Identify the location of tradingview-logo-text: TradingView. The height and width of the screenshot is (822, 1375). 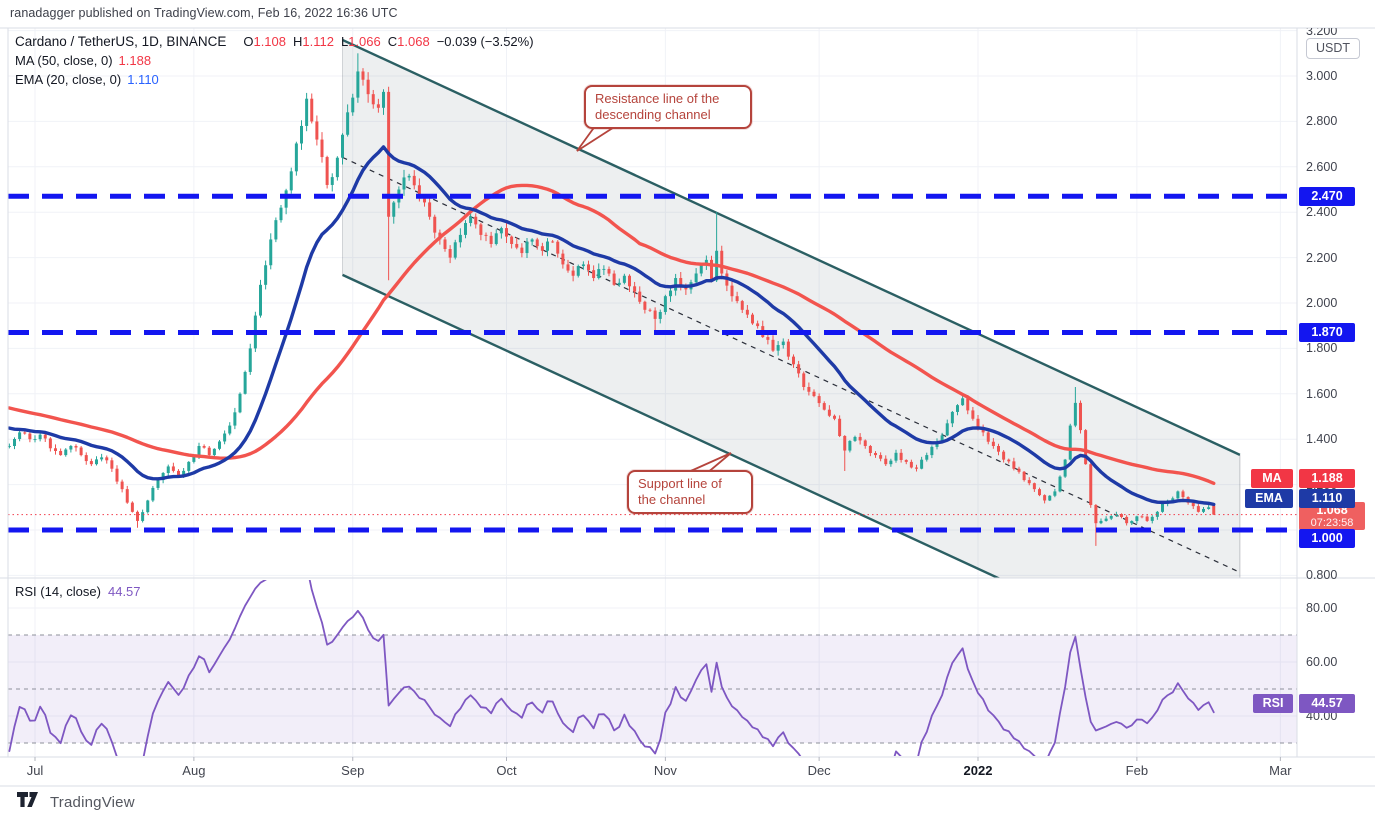
(92, 802).